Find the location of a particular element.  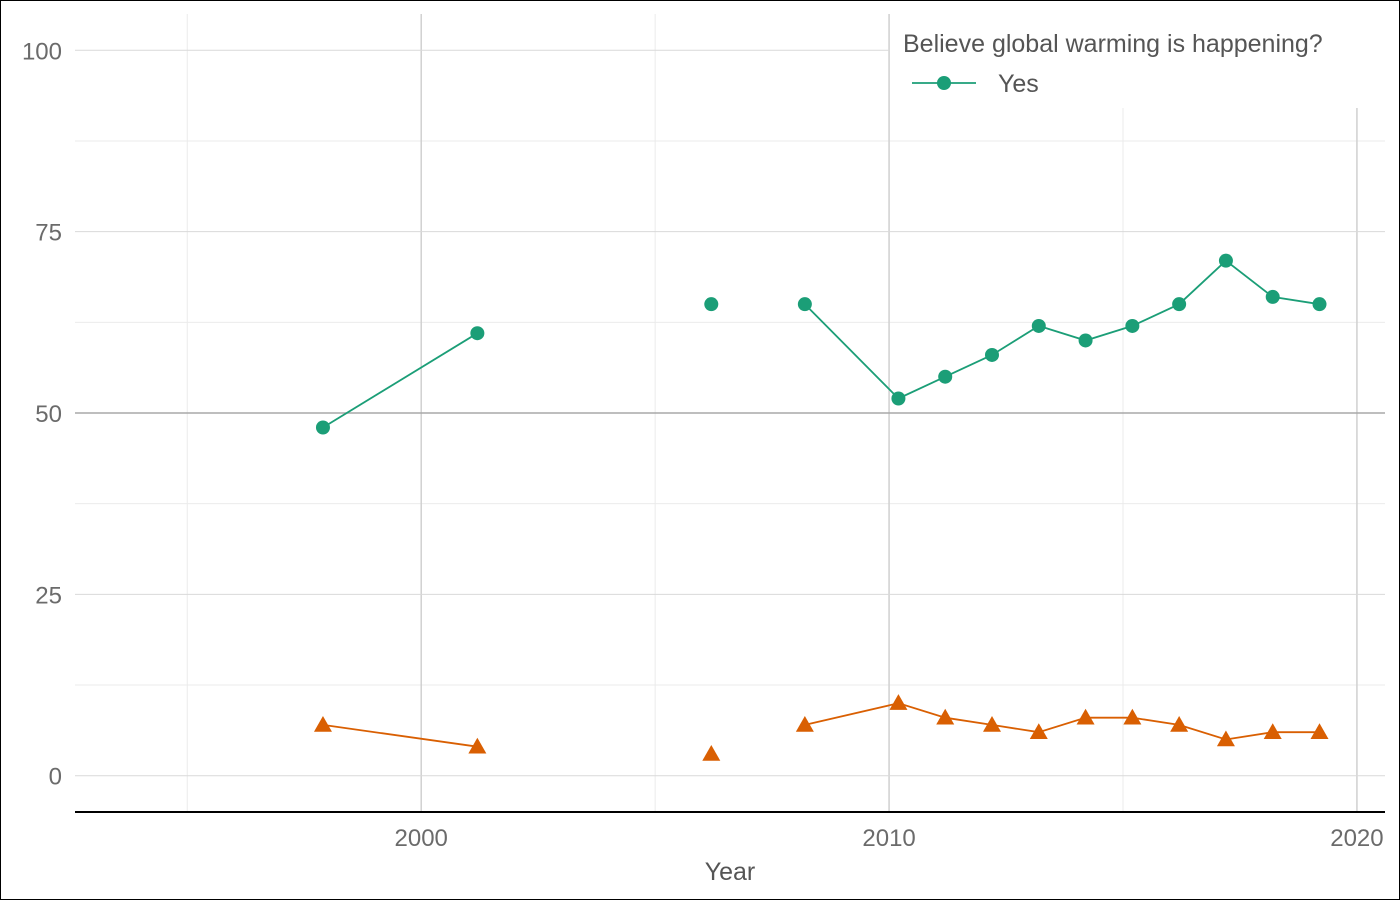

x-tick-label: 2000 is located at coordinates (421, 838).